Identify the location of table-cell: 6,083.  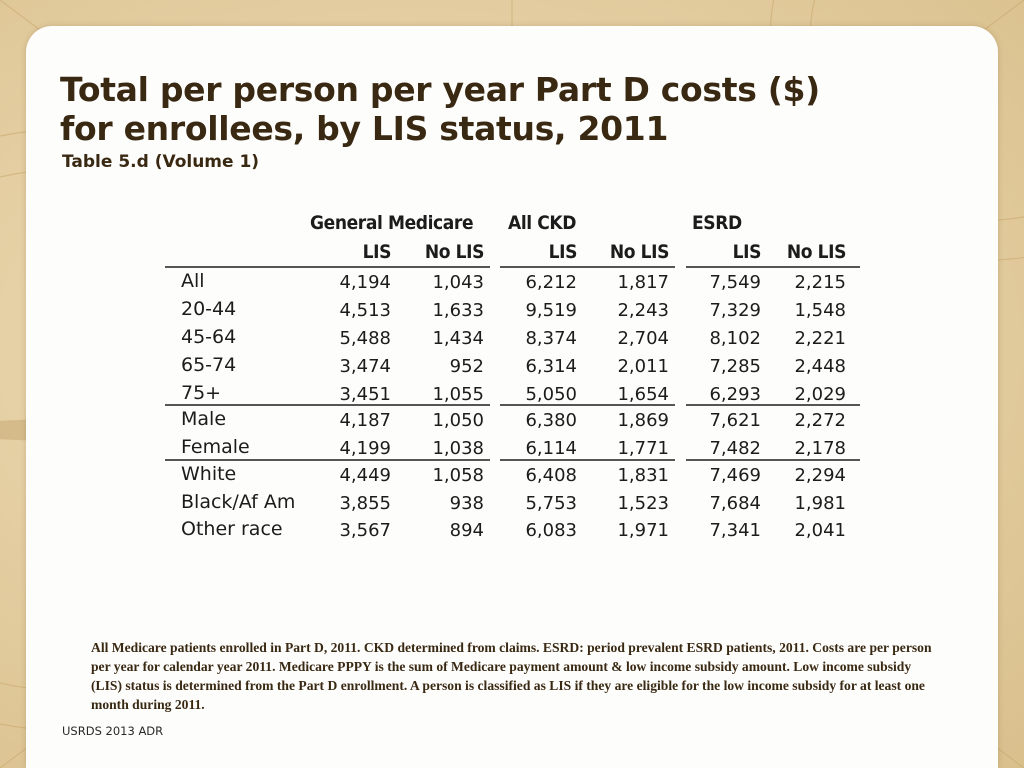
(551, 530).